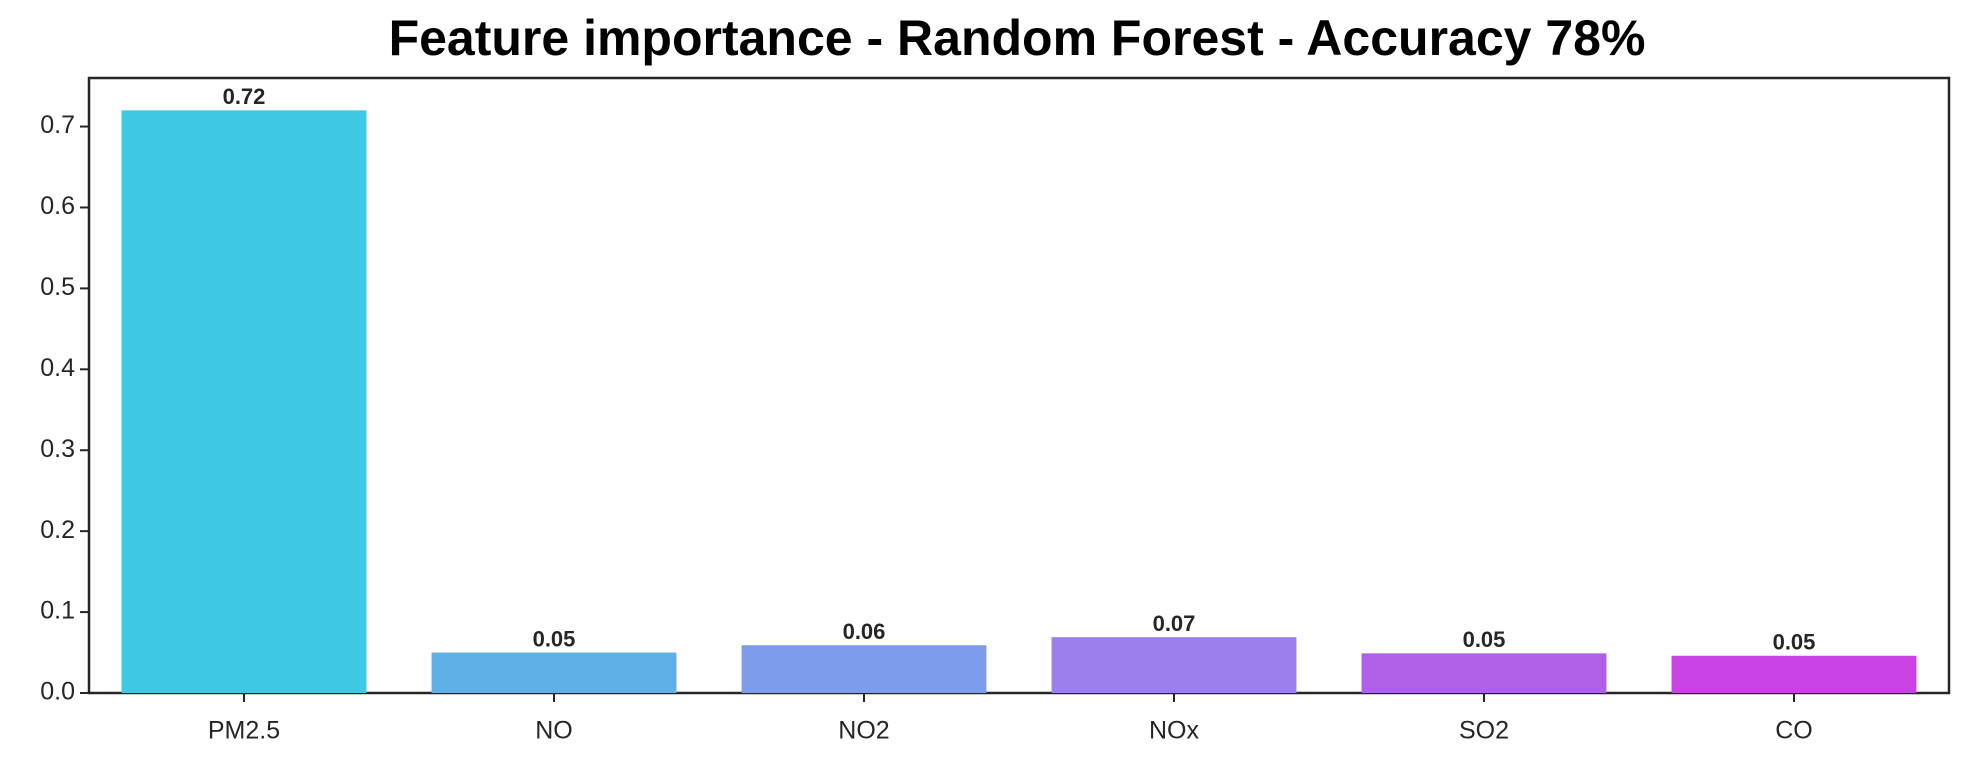  What do you see at coordinates (1484, 731) in the screenshot?
I see `x-tick-label: SO2` at bounding box center [1484, 731].